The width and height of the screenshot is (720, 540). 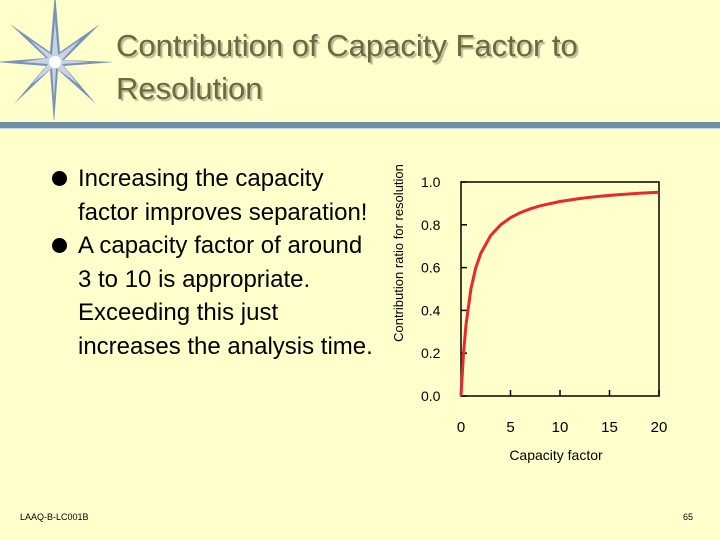 What do you see at coordinates (431, 310) in the screenshot?
I see `y-tick-label: 0.4` at bounding box center [431, 310].